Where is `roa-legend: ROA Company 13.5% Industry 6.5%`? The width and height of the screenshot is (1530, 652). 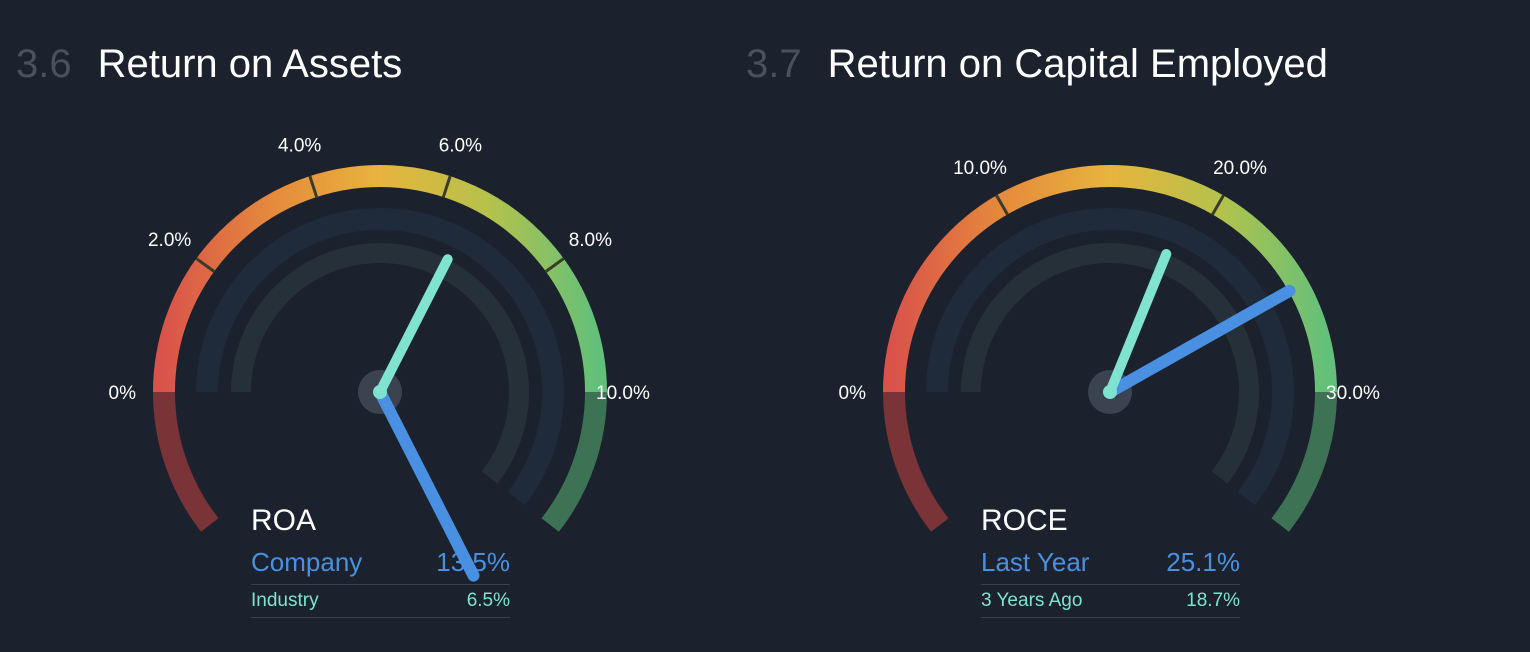 roa-legend: ROA Company 13.5% Industry 6.5% is located at coordinates (380, 560).